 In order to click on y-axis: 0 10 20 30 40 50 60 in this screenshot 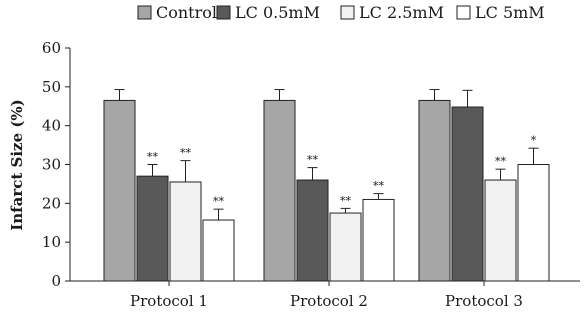, I will do `click(56, 164)`.